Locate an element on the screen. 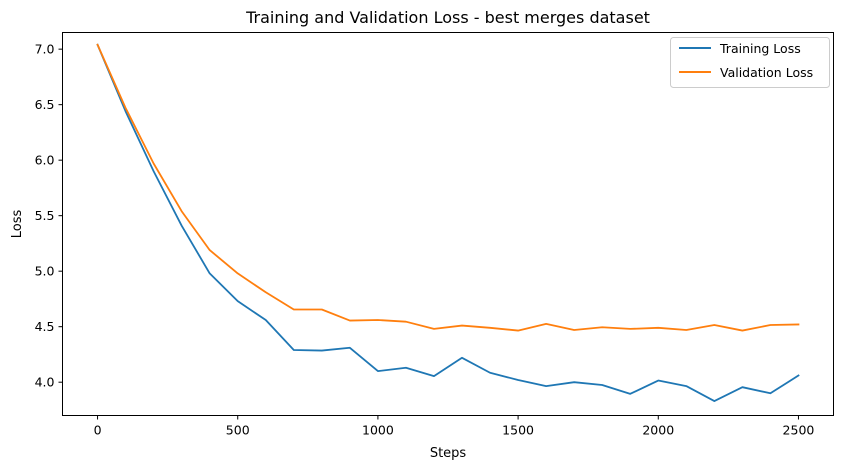  x-tick-label: 2000 is located at coordinates (658, 430).